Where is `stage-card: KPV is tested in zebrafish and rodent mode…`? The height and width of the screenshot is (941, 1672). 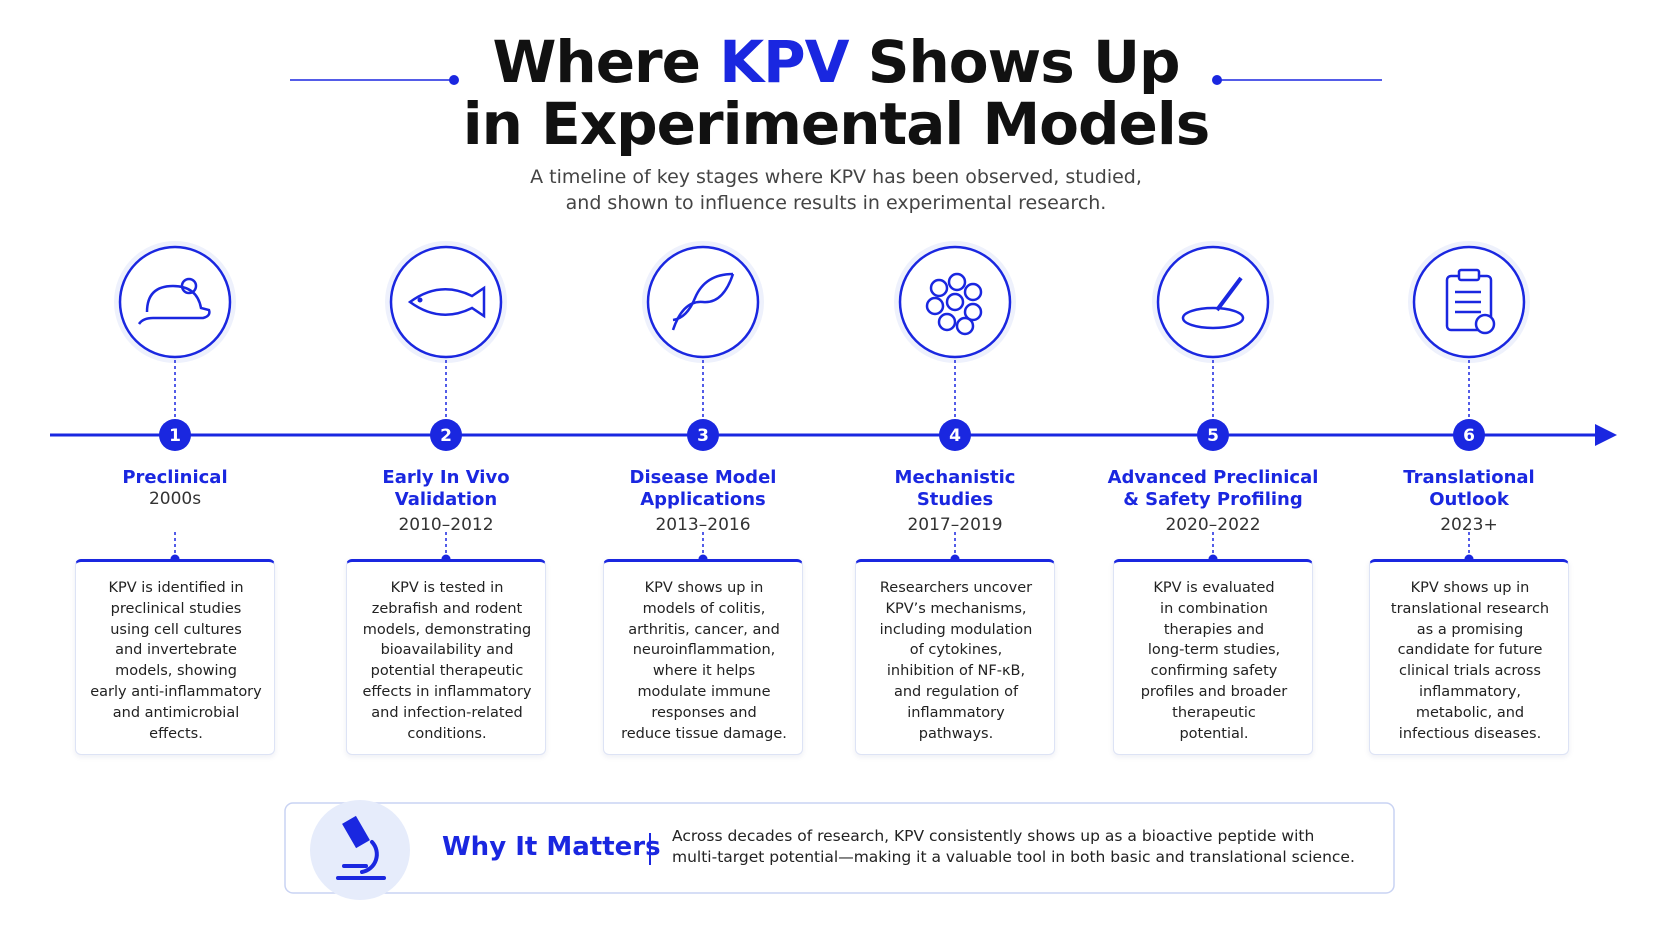
stage-card: KPV is tested in zebrafish and rodent mode… is located at coordinates (446, 657).